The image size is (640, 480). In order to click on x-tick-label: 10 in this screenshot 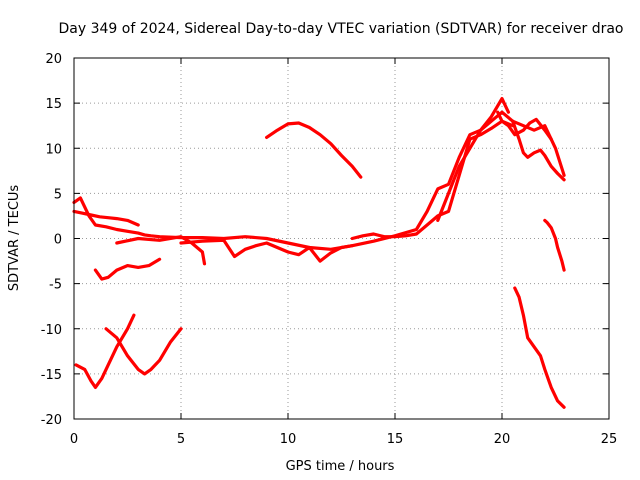, I will do `click(288, 439)`.